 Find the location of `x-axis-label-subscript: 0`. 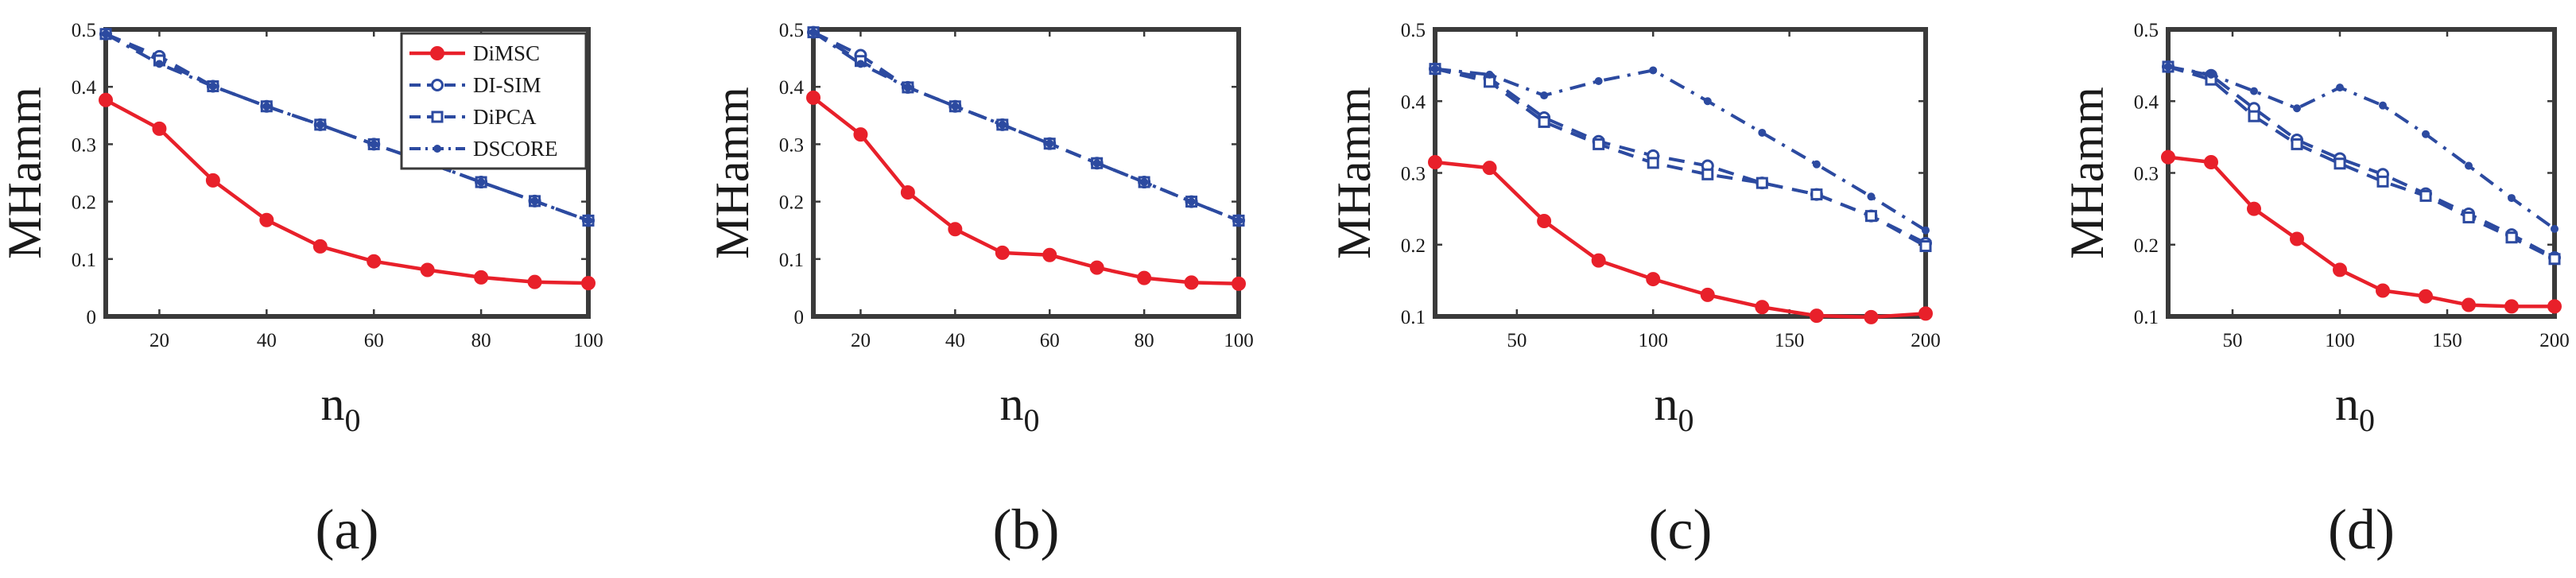

x-axis-label-subscript: 0 is located at coordinates (1032, 420).